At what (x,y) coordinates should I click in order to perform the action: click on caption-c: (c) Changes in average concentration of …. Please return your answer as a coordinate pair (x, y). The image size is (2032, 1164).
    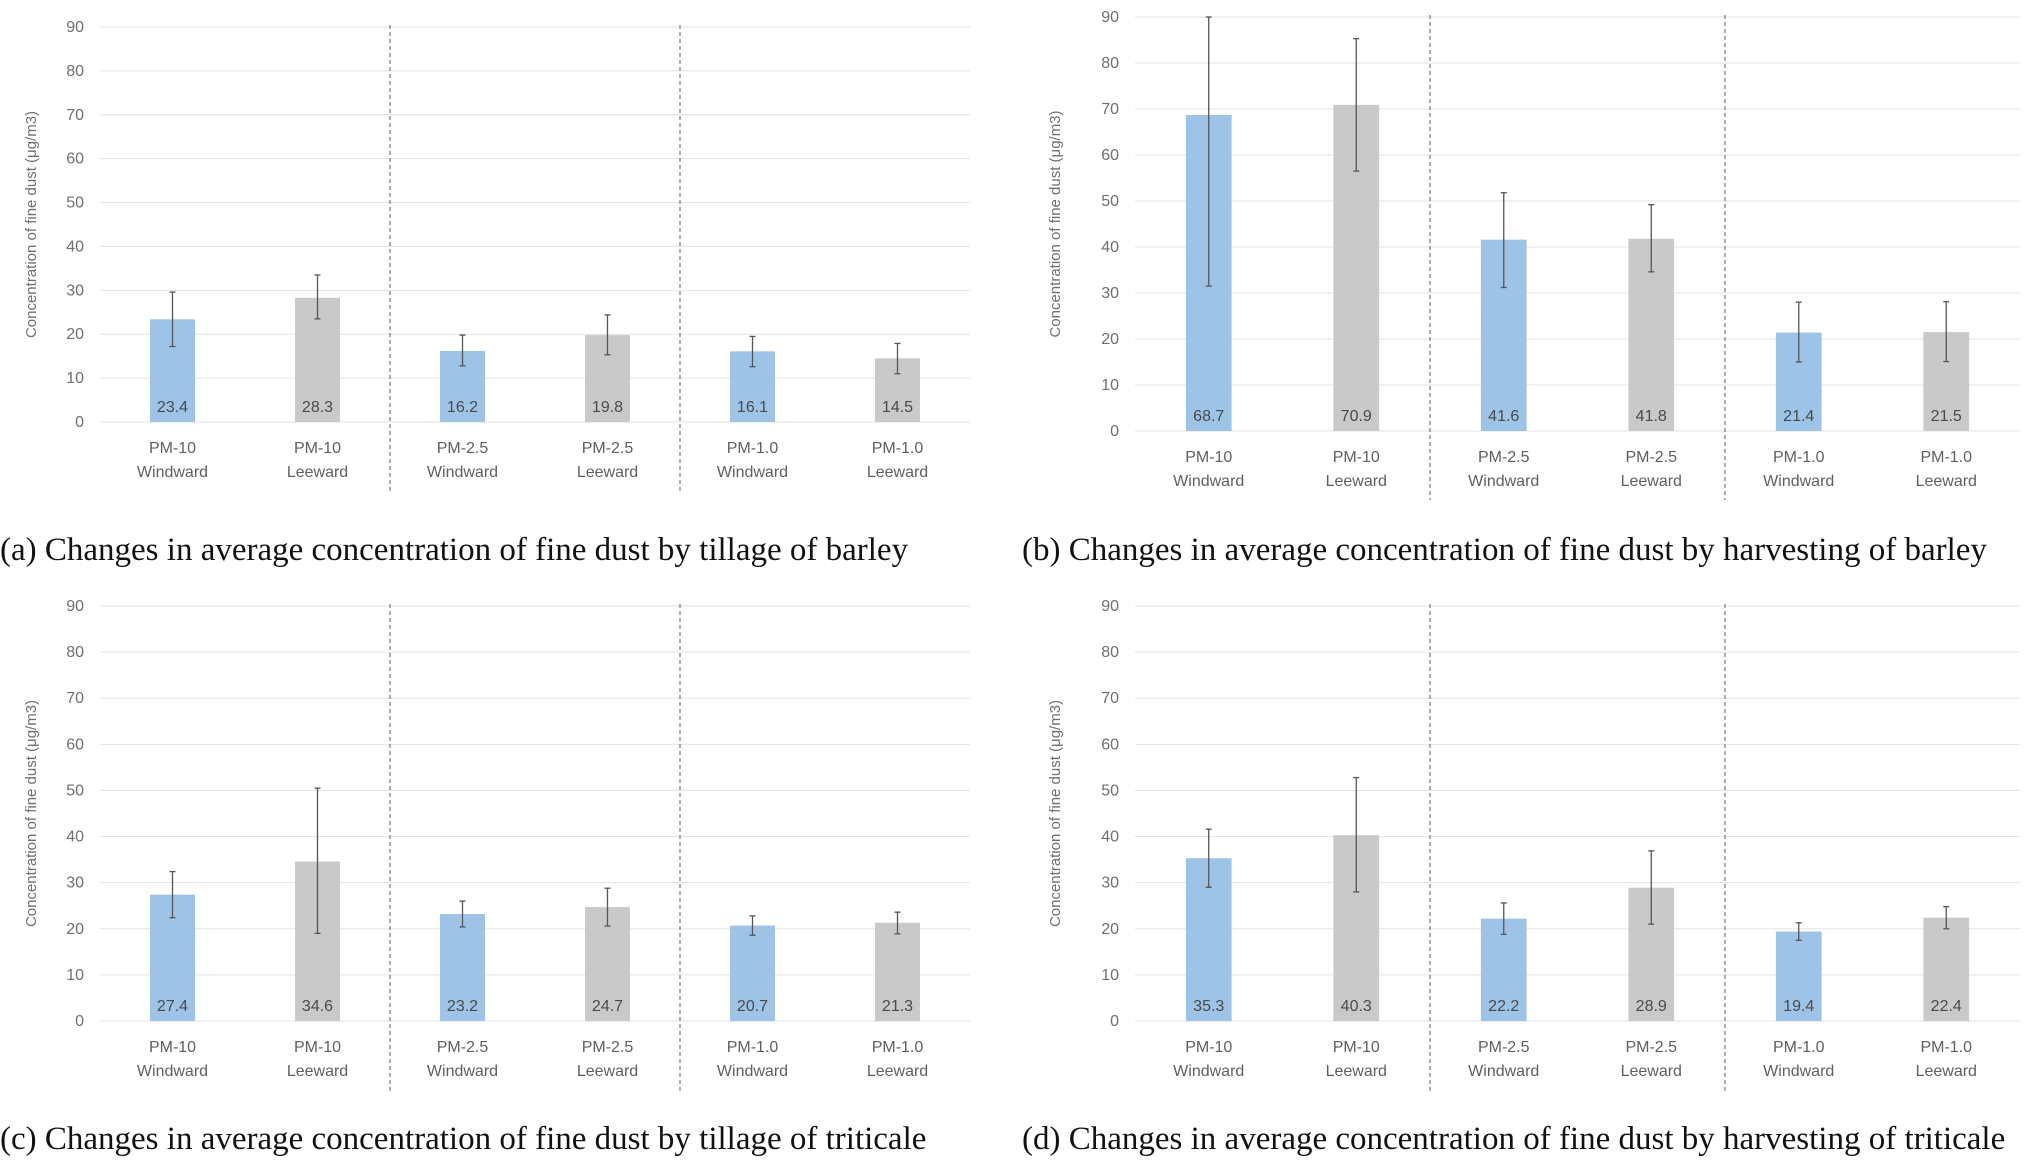
    Looking at the image, I should click on (463, 1139).